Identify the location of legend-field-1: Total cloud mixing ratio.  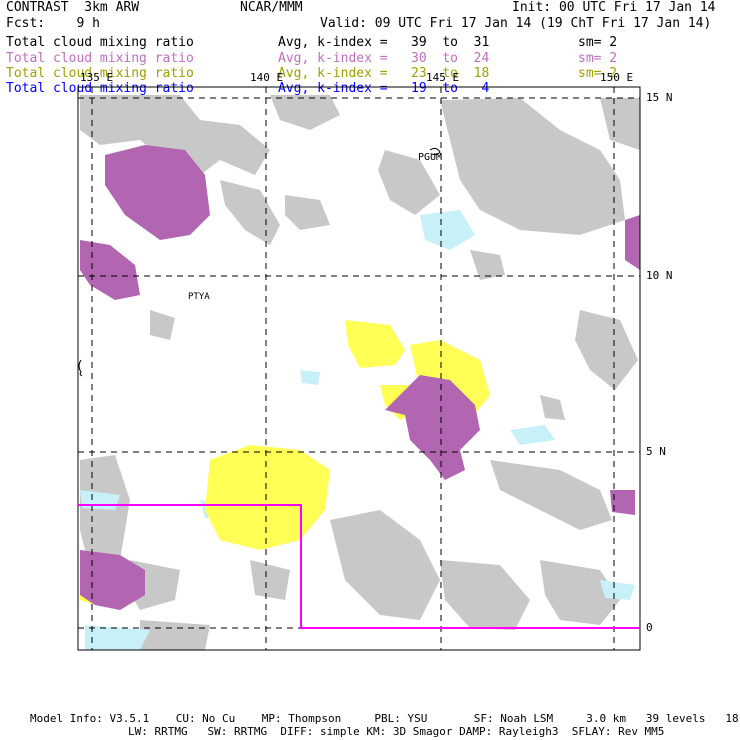
(100, 42).